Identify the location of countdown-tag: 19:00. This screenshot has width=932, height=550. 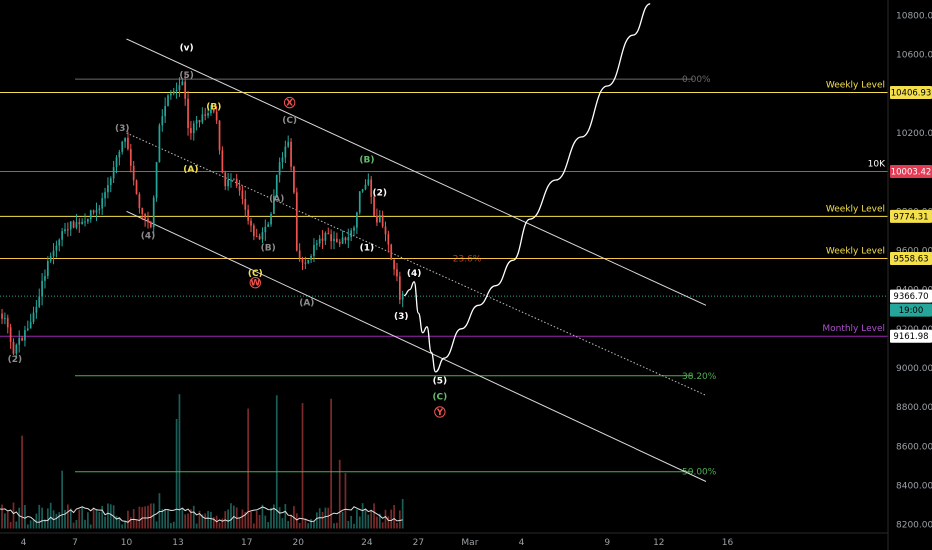
(911, 310).